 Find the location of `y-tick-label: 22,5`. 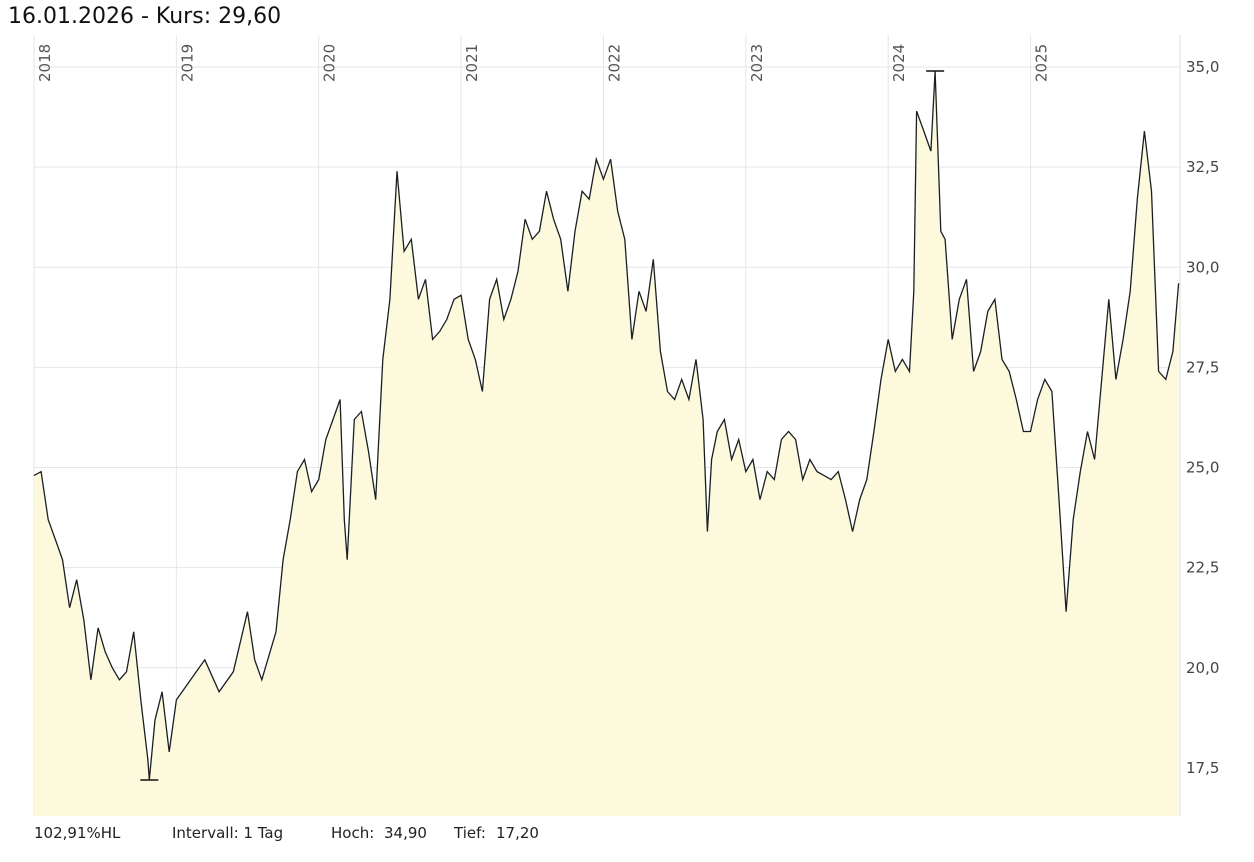

y-tick-label: 22,5 is located at coordinates (1202, 568).